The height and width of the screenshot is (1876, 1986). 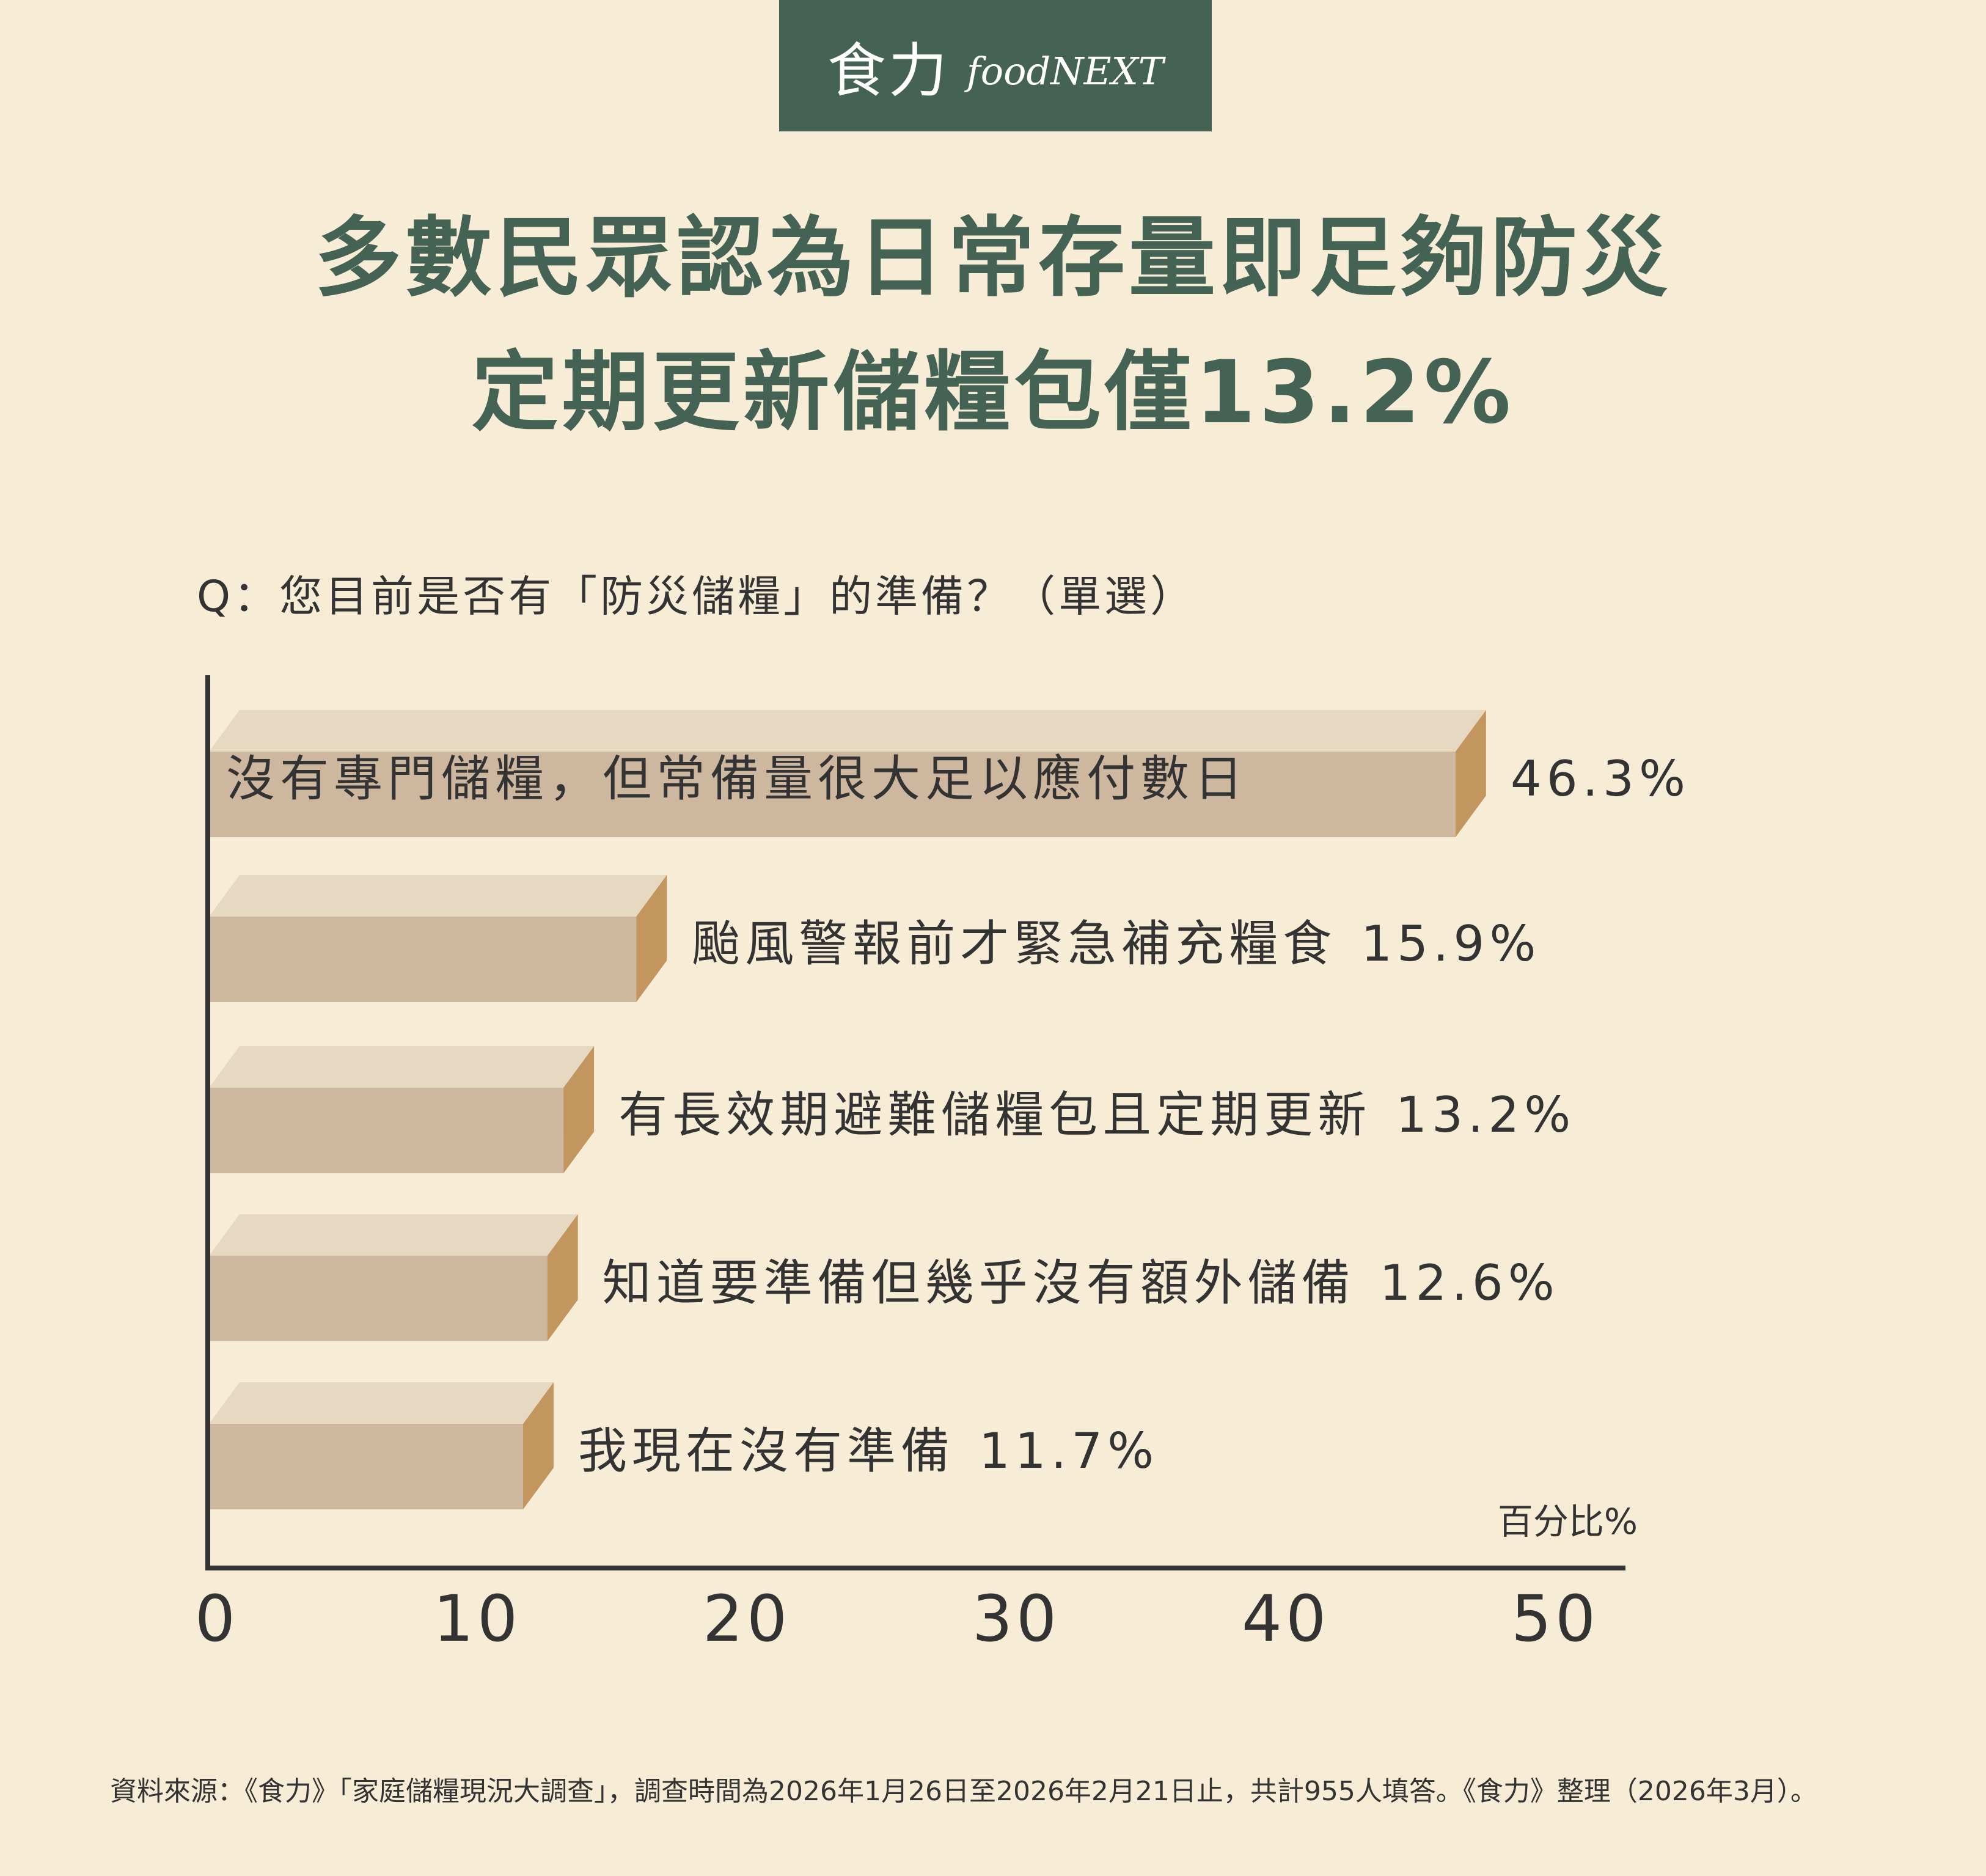 I want to click on bar-value-label: 12.6%, so click(x=1469, y=1283).